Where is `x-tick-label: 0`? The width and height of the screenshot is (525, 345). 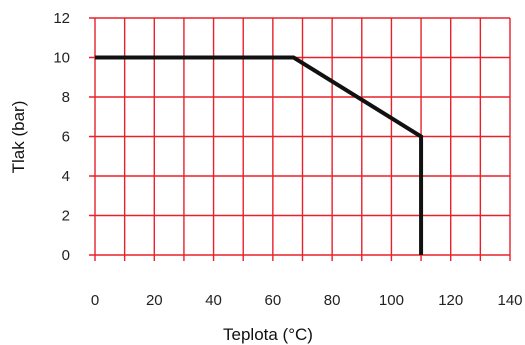 x-tick-label: 0 is located at coordinates (95, 300).